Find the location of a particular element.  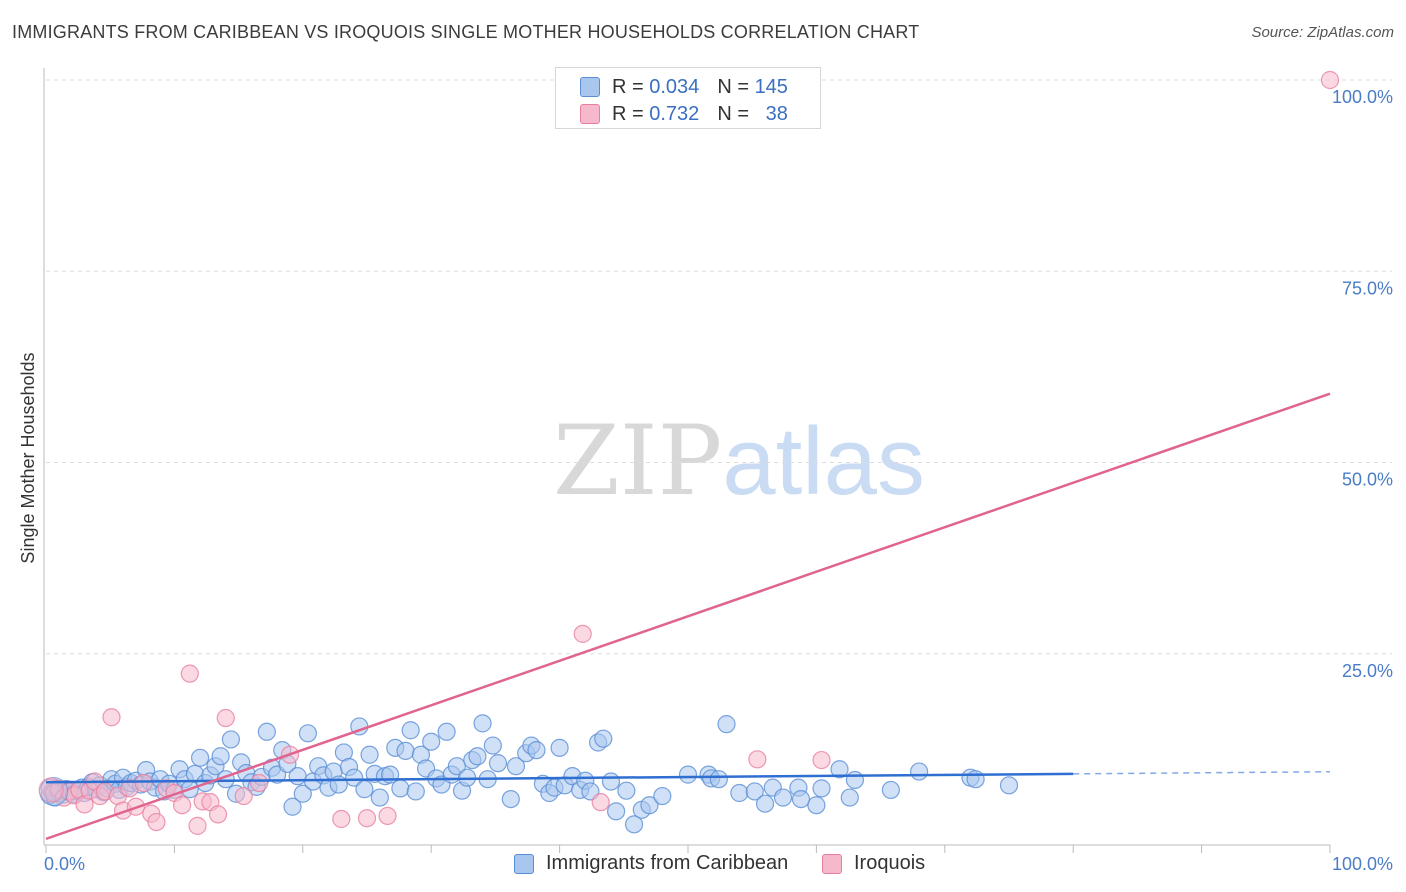

legend-row-iroquois: R = 0.732 N = 38 is located at coordinates (684, 114).